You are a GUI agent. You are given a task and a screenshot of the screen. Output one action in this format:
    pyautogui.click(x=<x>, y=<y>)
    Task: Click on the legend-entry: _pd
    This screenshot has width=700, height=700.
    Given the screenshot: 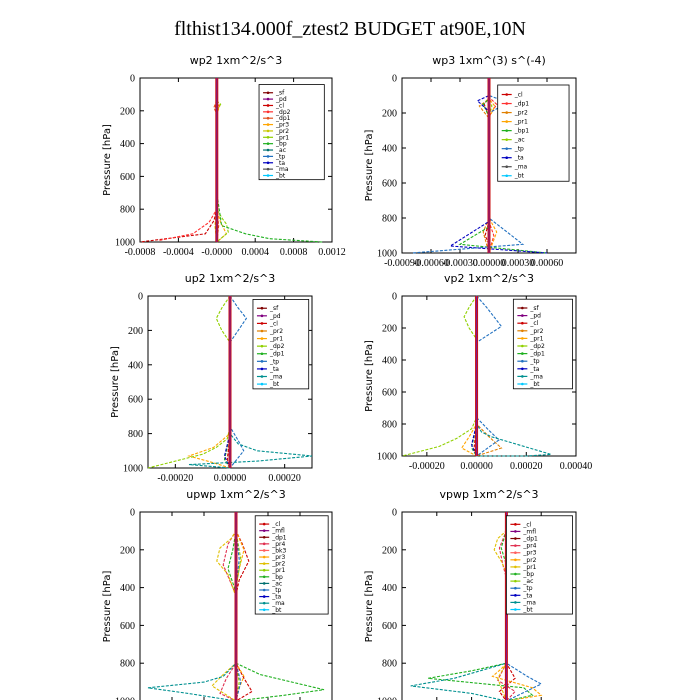 What is the action you would take?
    pyautogui.click(x=275, y=316)
    